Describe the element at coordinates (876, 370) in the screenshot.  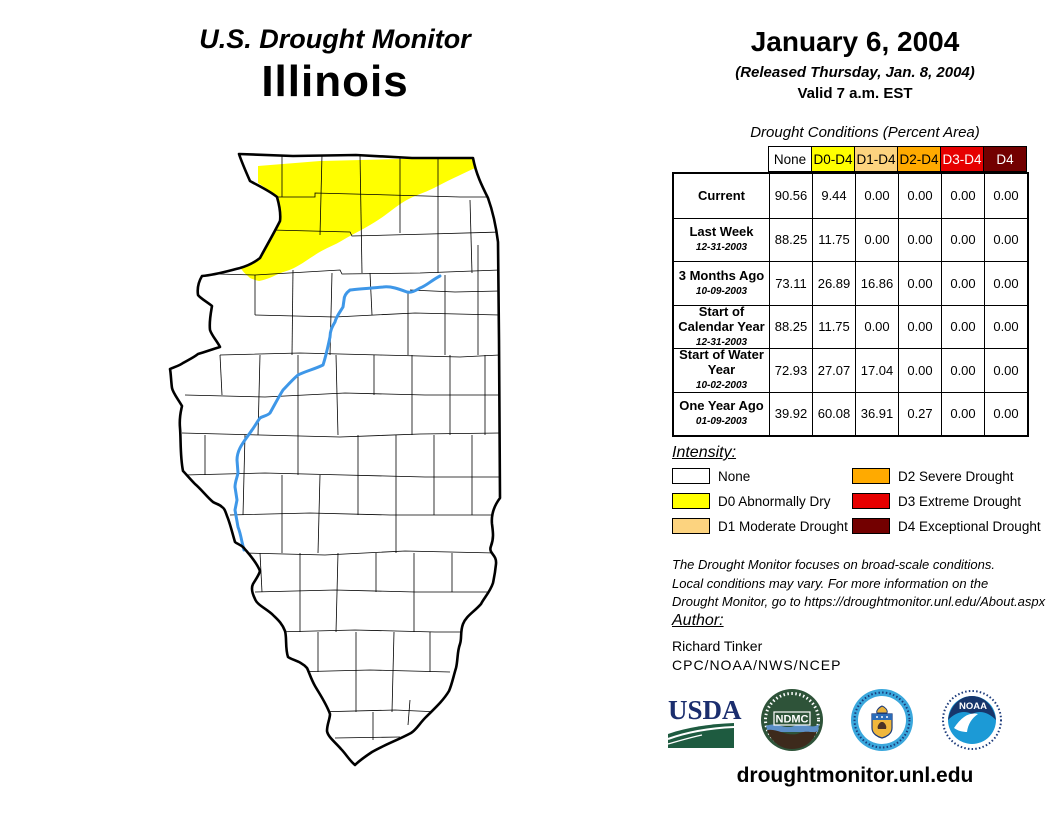
I see `table-value: 17.04` at that location.